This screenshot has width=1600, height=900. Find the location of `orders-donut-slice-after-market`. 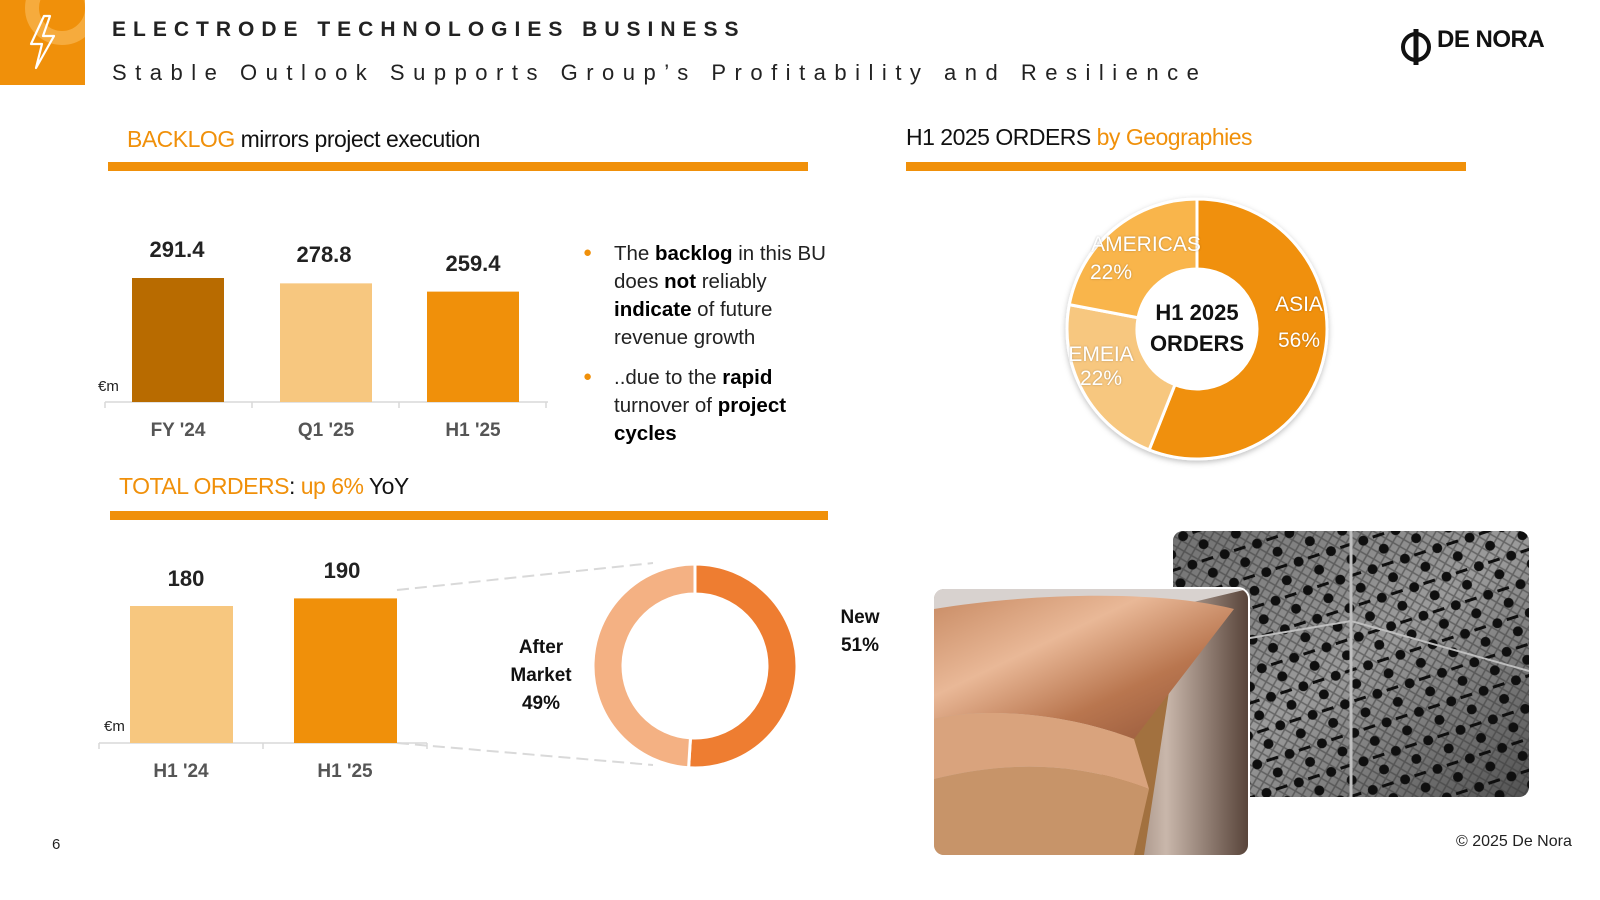

orders-donut-slice-after-market is located at coordinates (644, 666).